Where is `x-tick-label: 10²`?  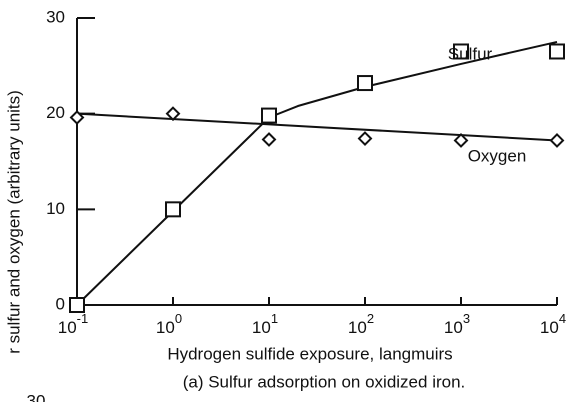 x-tick-label: 10² is located at coordinates (361, 324).